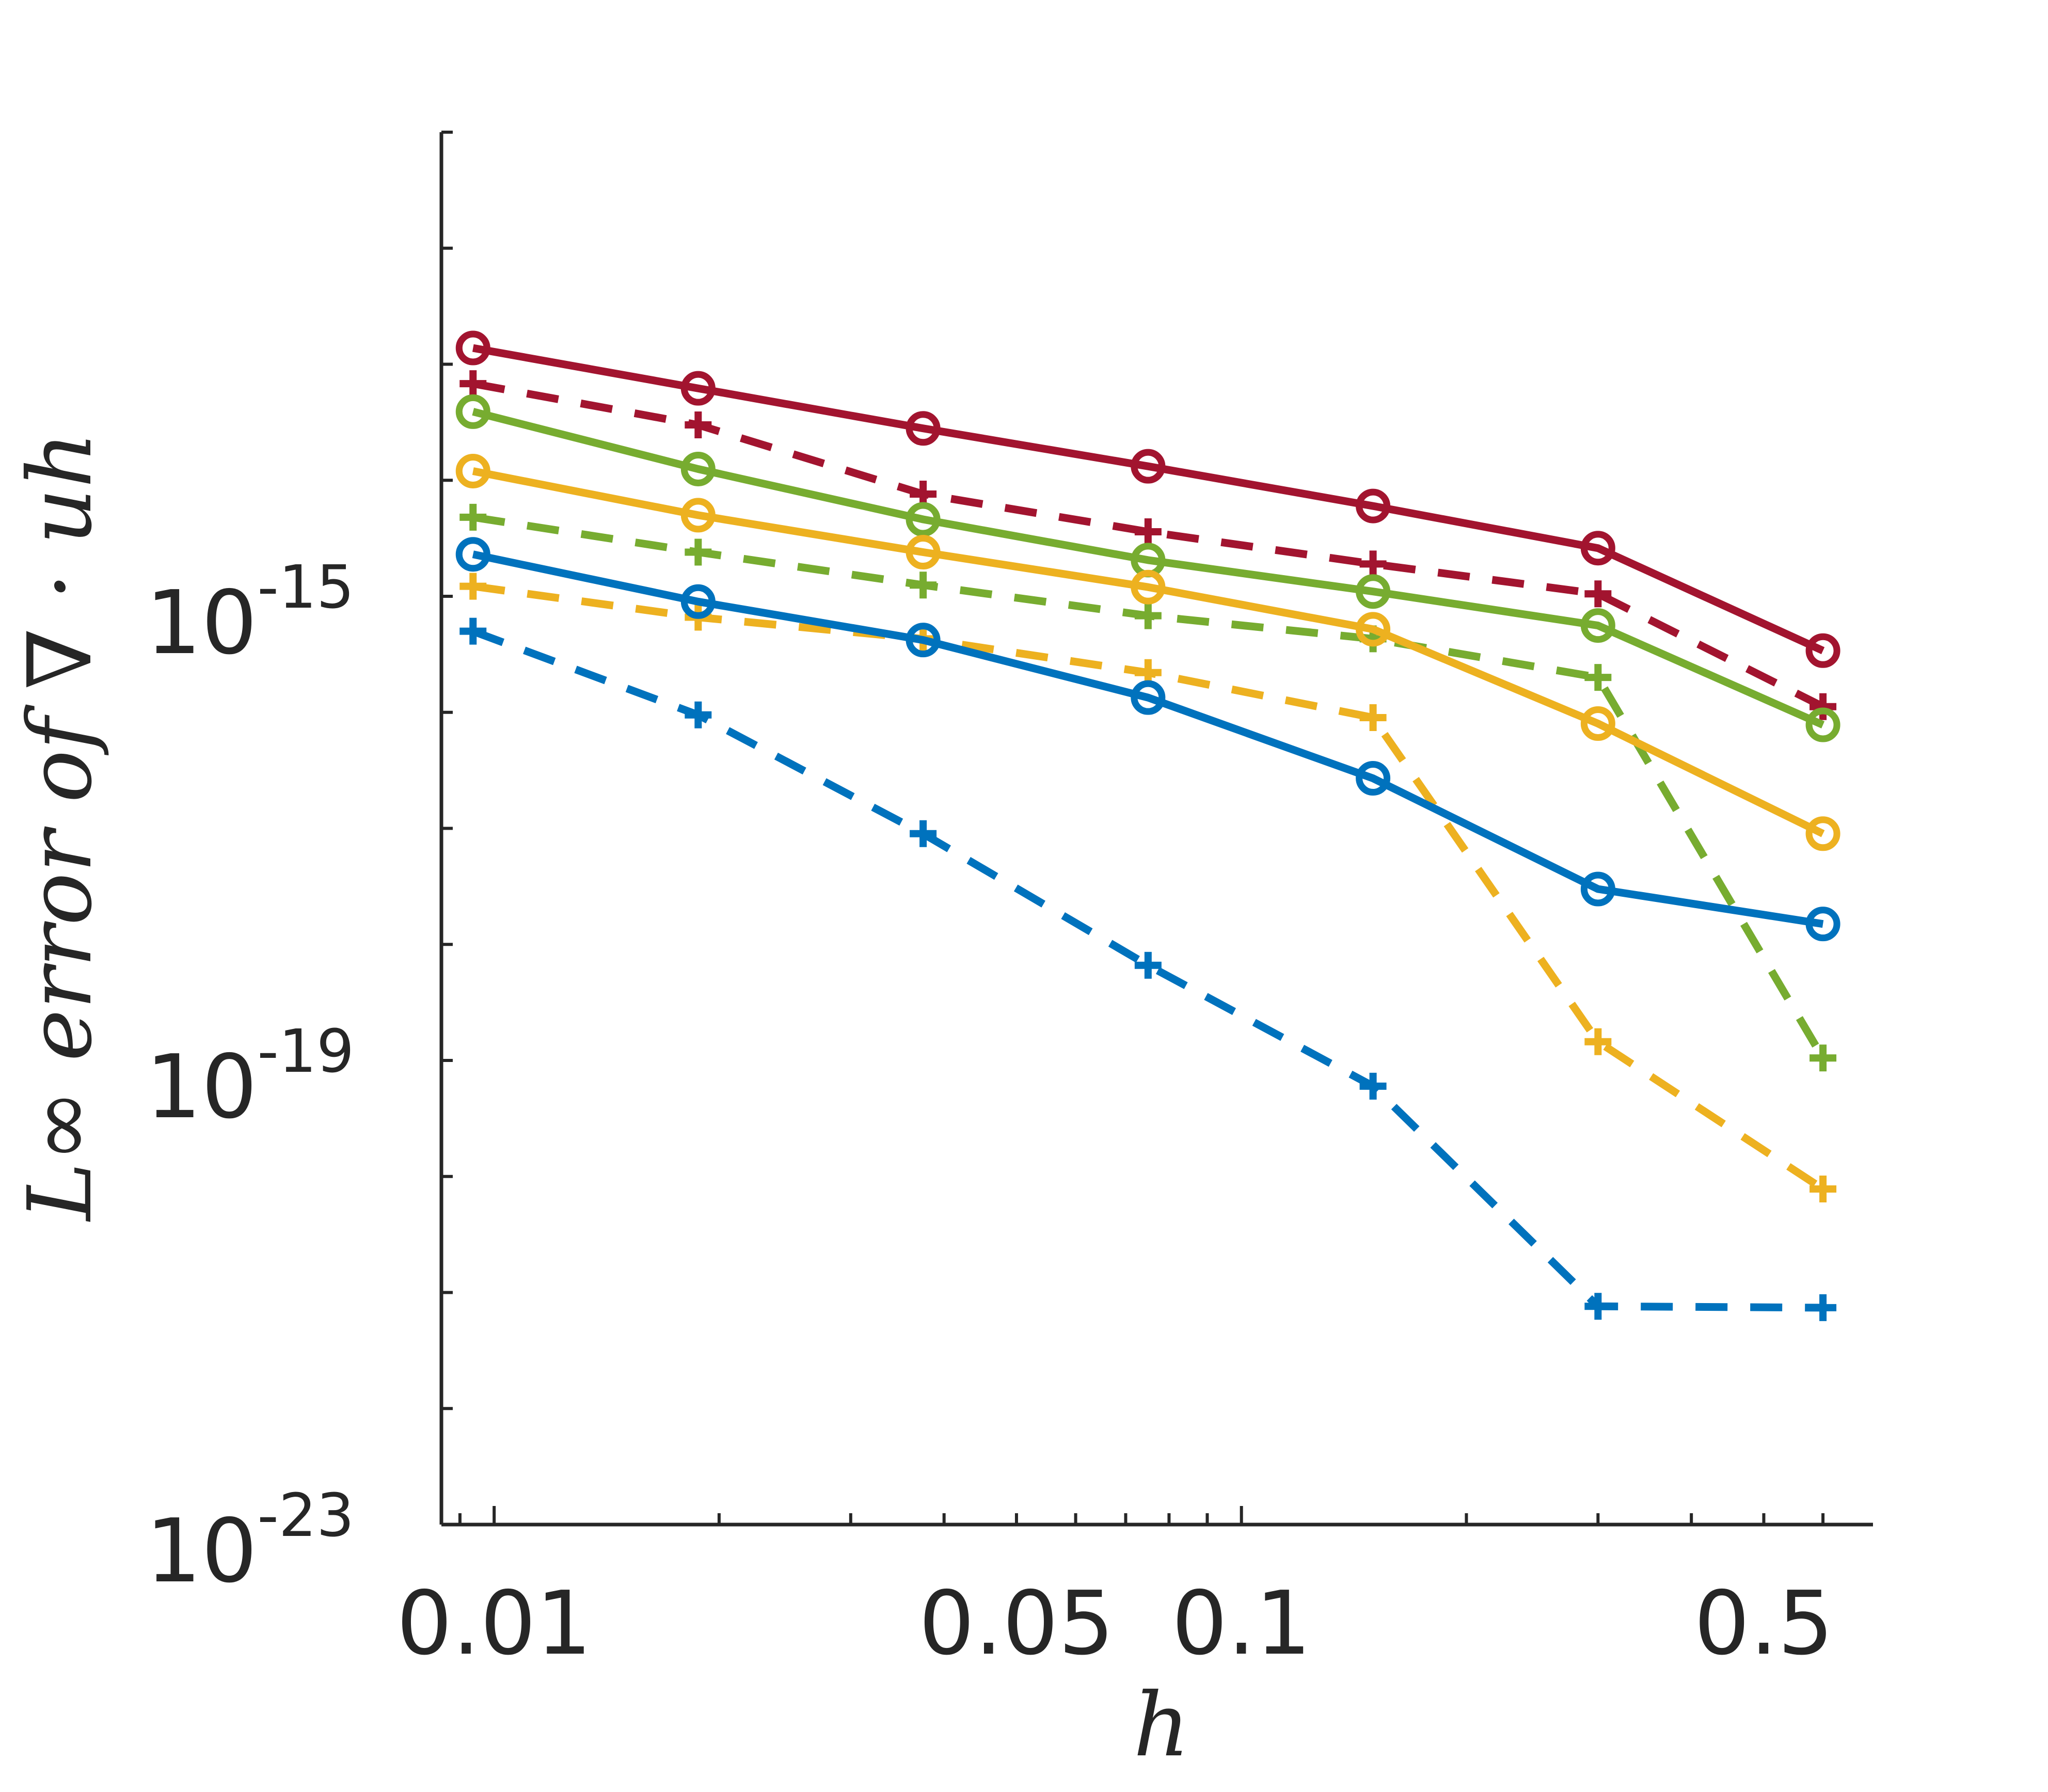 Image resolution: width=2048 pixels, height=1792 pixels. I want to click on x-tick-label: 0.05, so click(1017, 1624).